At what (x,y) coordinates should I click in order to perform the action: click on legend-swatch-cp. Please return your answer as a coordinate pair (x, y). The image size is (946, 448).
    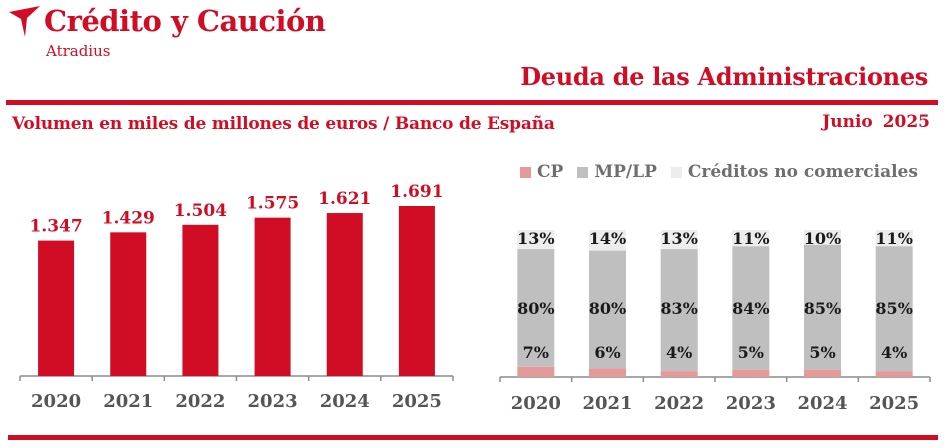
    Looking at the image, I should click on (525, 172).